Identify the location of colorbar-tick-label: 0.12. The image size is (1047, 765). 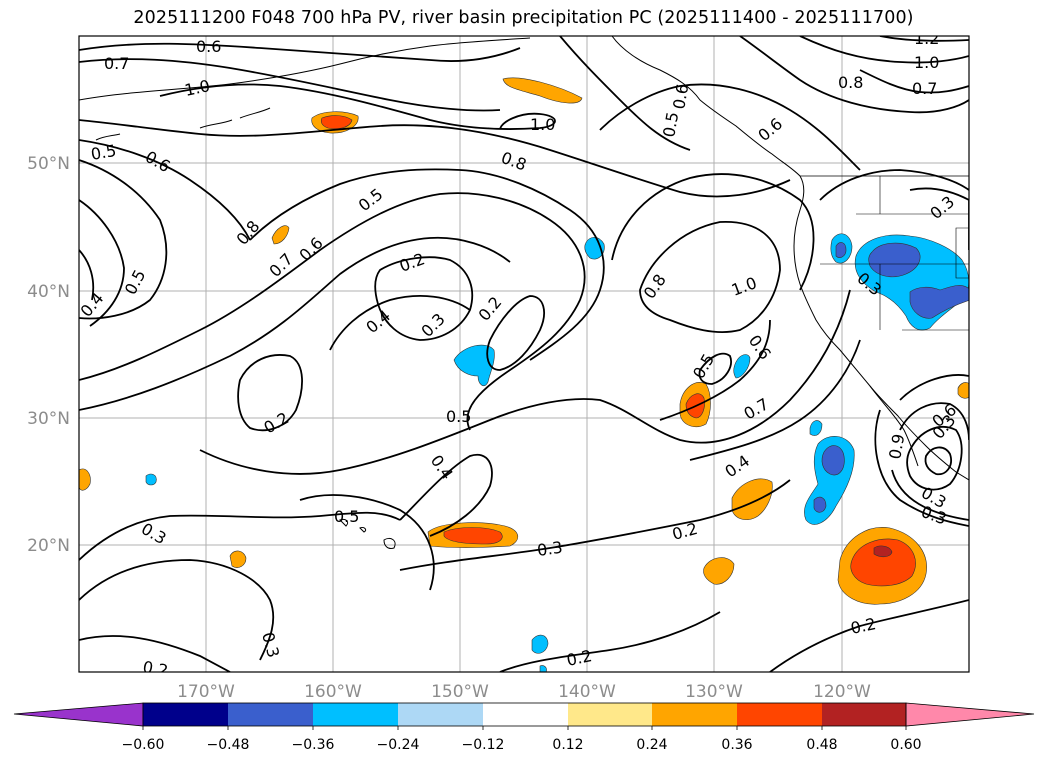
(567, 745).